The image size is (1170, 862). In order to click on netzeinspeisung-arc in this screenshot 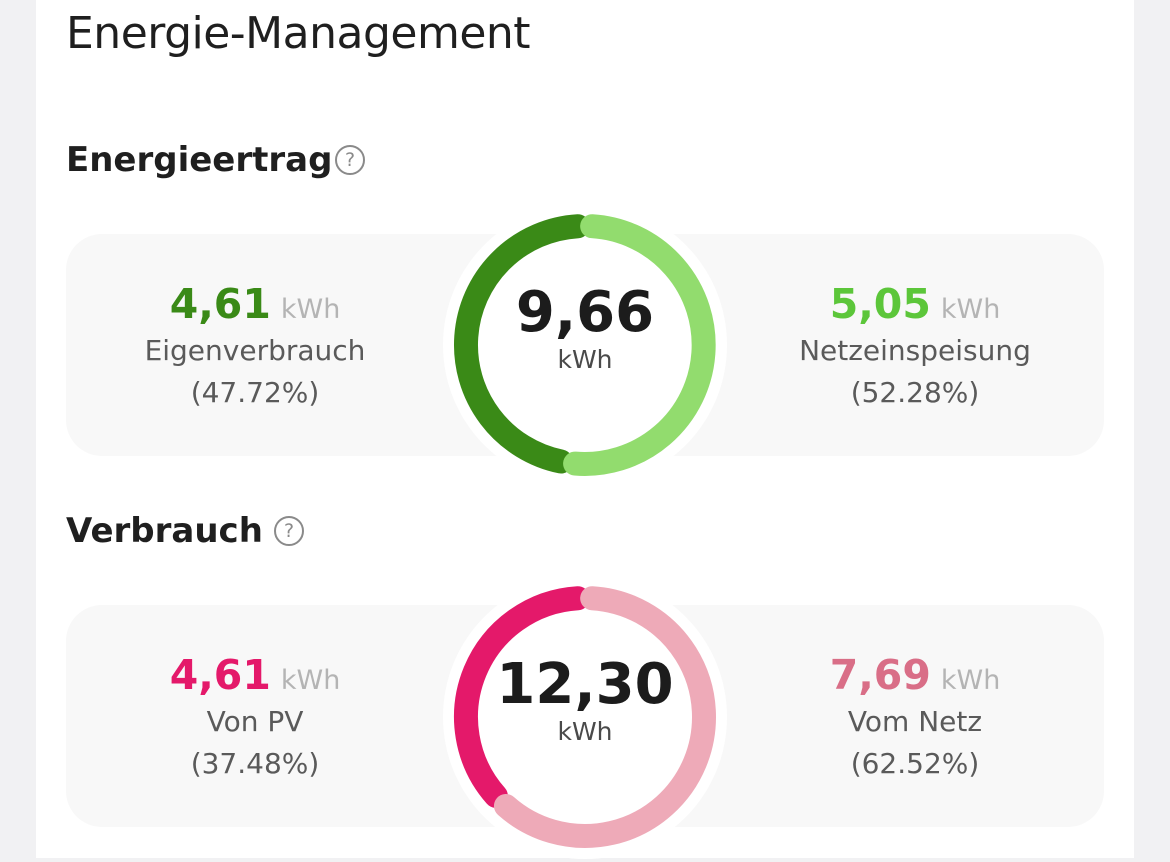, I will do `click(639, 345)`.